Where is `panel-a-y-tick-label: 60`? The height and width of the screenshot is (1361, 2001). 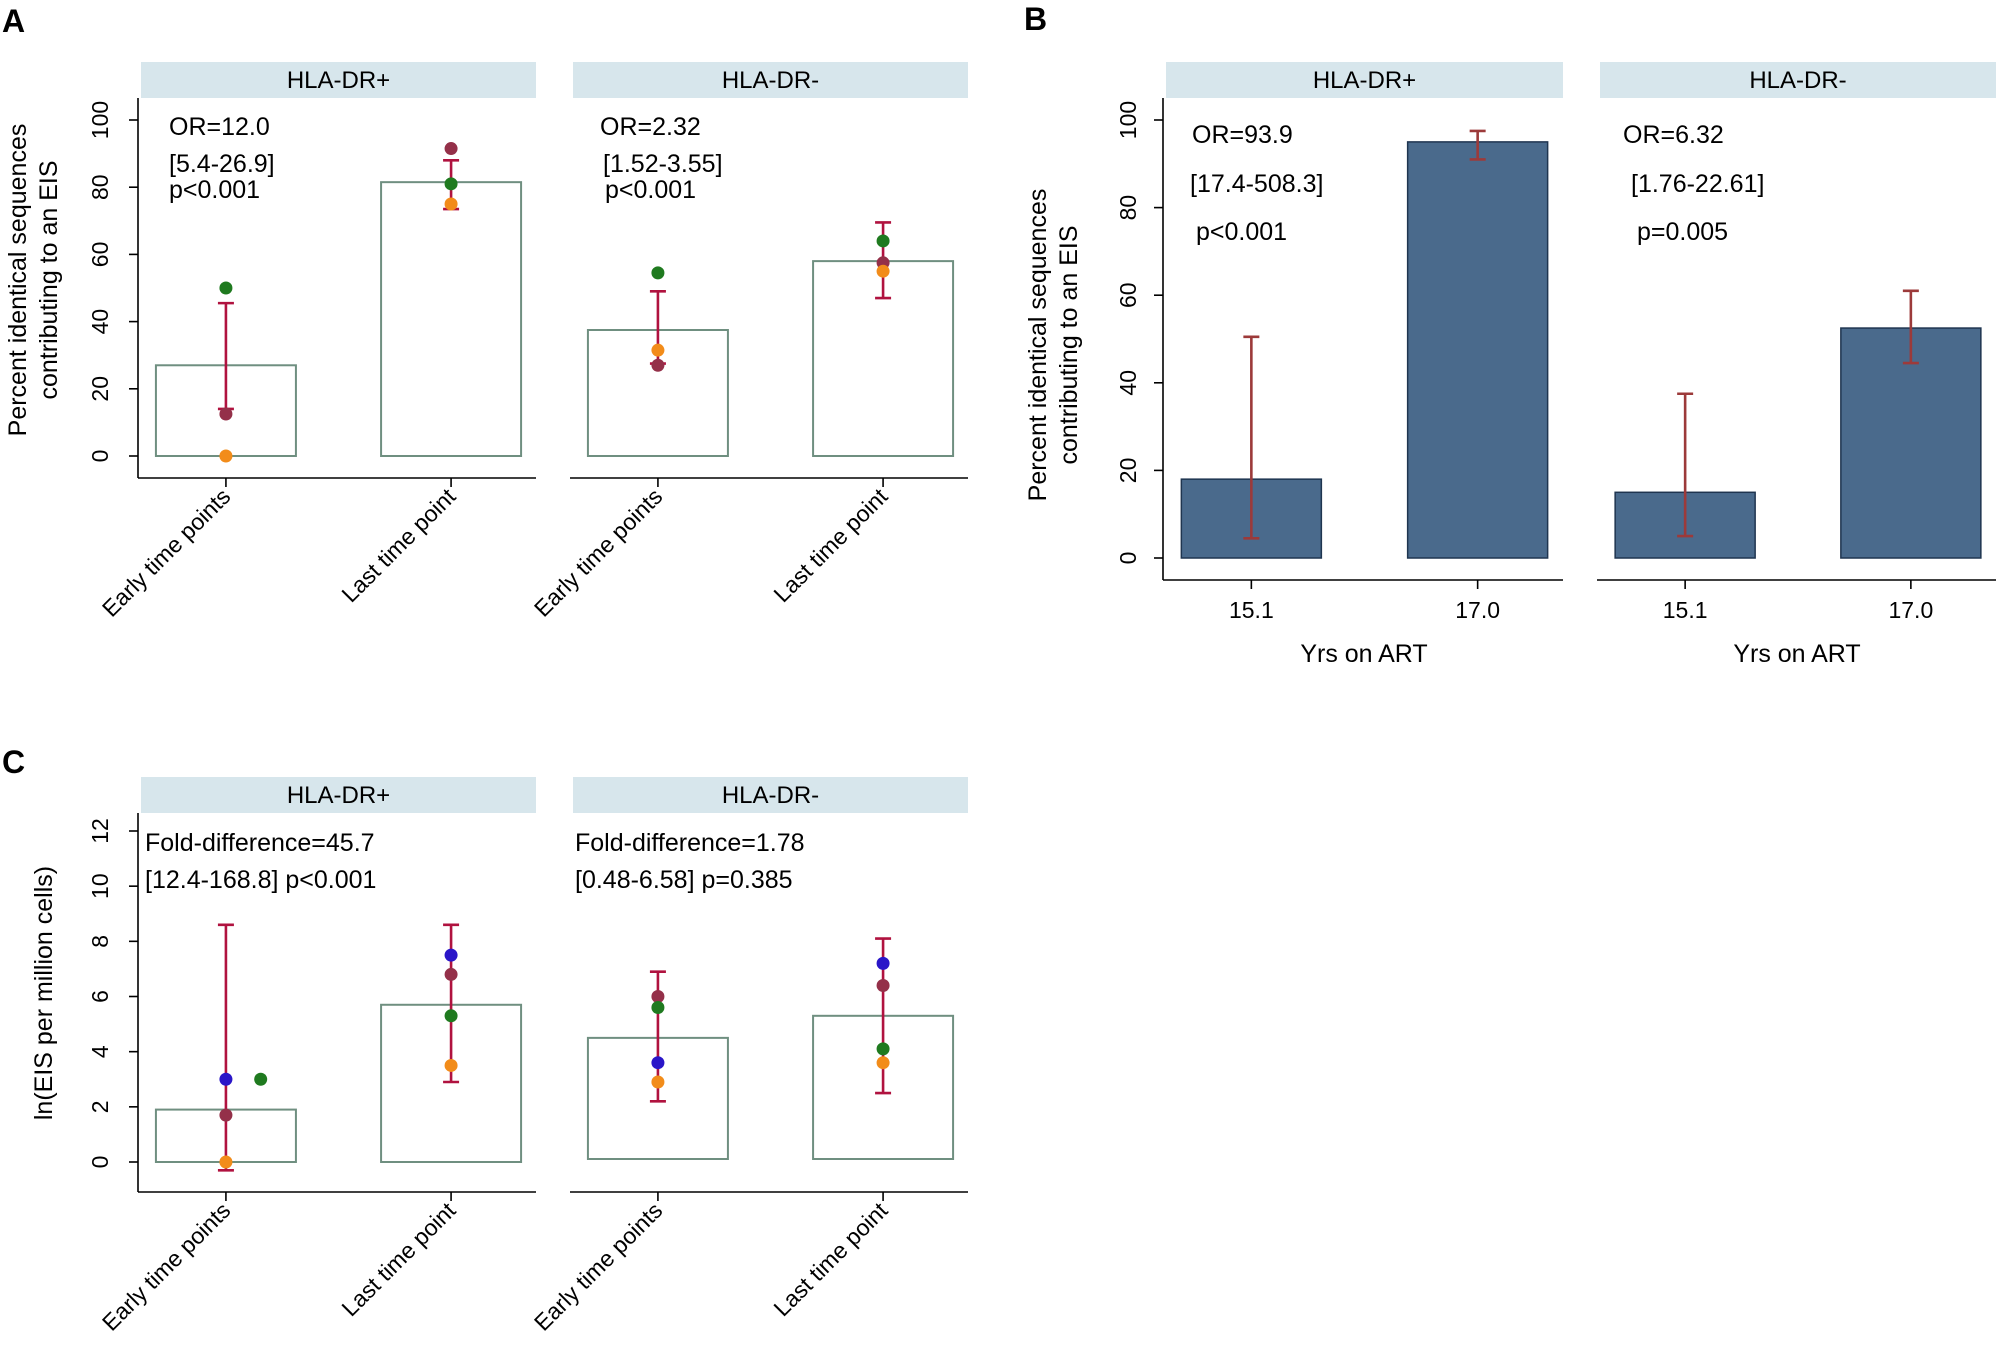
panel-a-y-tick-label: 60 is located at coordinates (100, 255).